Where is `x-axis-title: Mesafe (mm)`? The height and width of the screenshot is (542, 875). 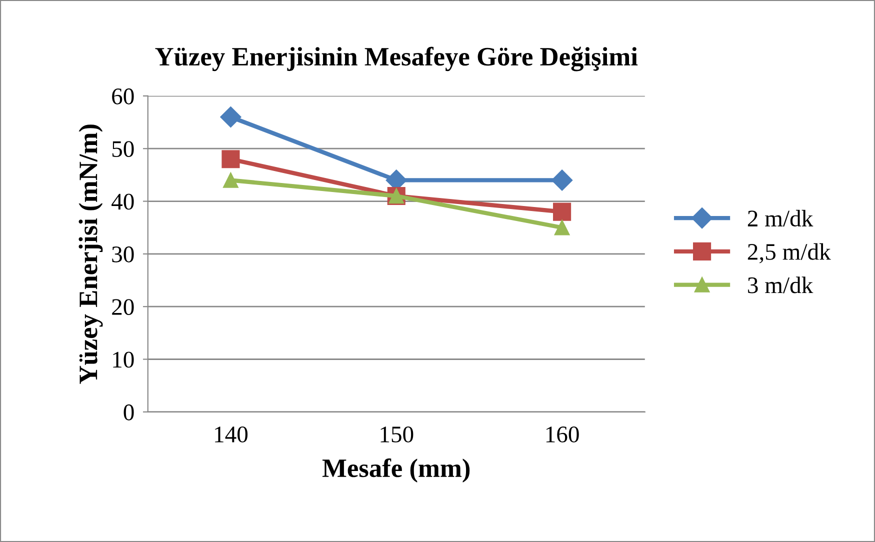
x-axis-title: Mesafe (mm) is located at coordinates (396, 470).